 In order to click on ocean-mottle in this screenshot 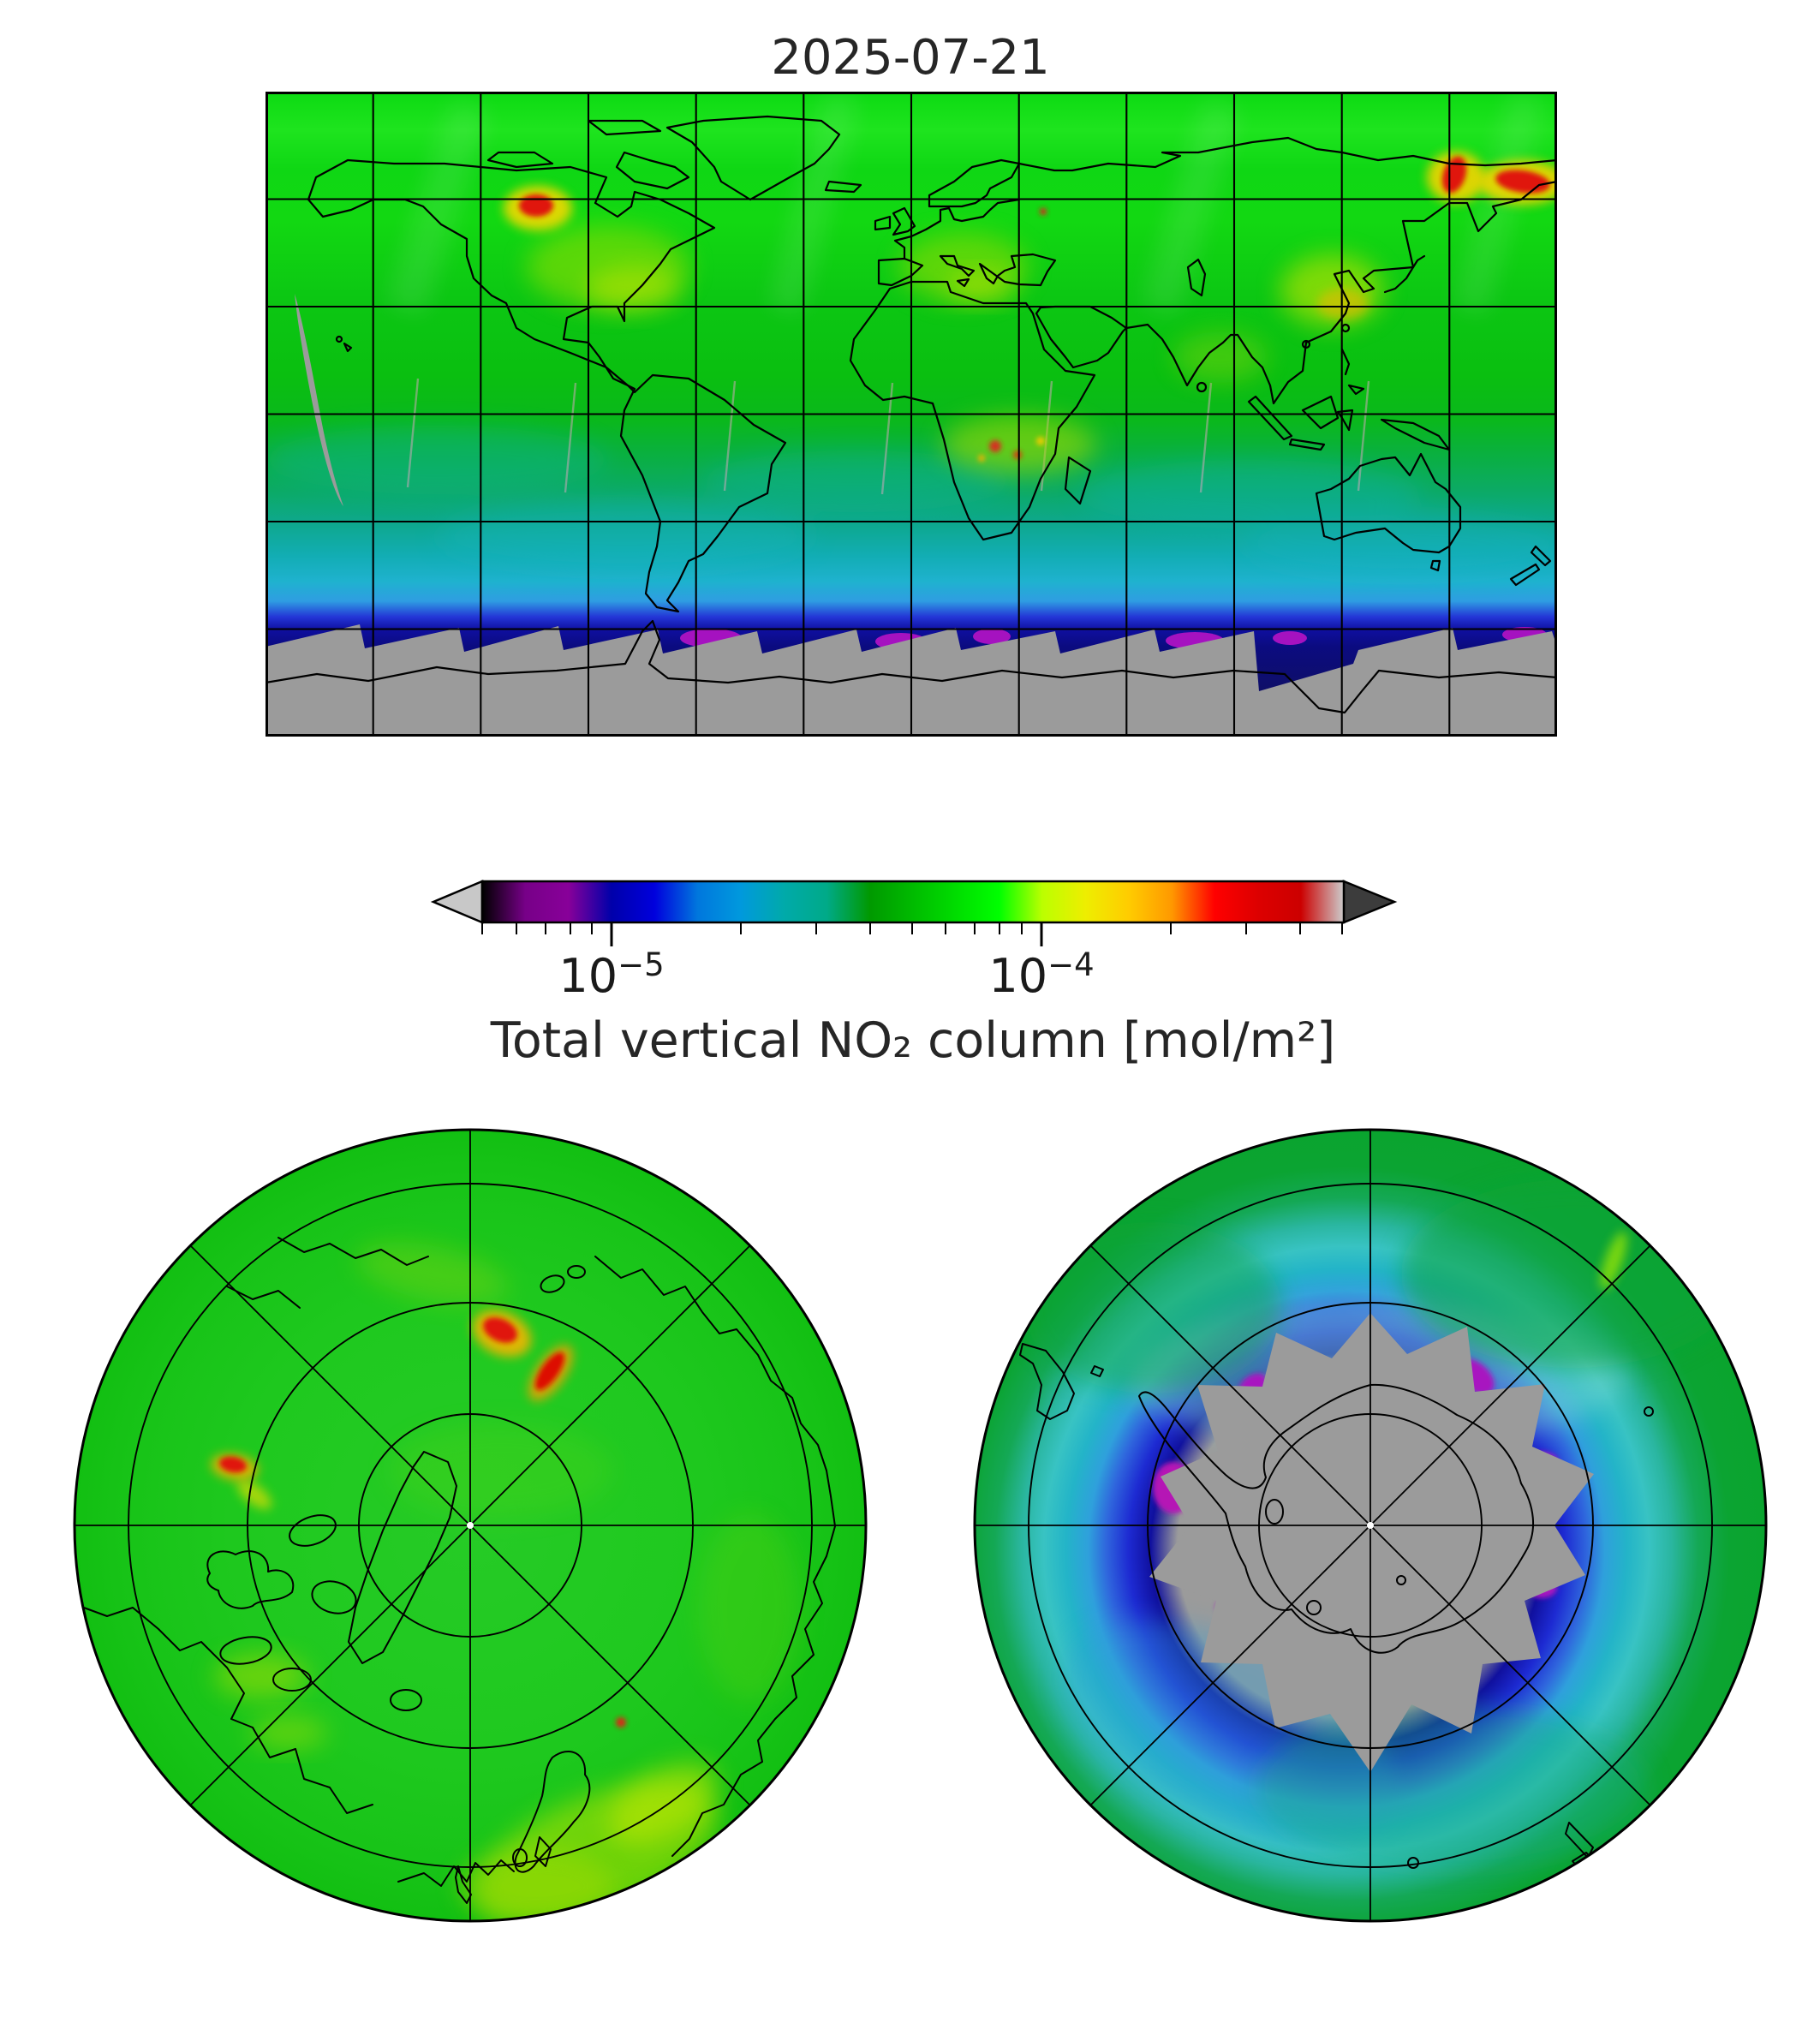, I will do `click(911, 501)`.